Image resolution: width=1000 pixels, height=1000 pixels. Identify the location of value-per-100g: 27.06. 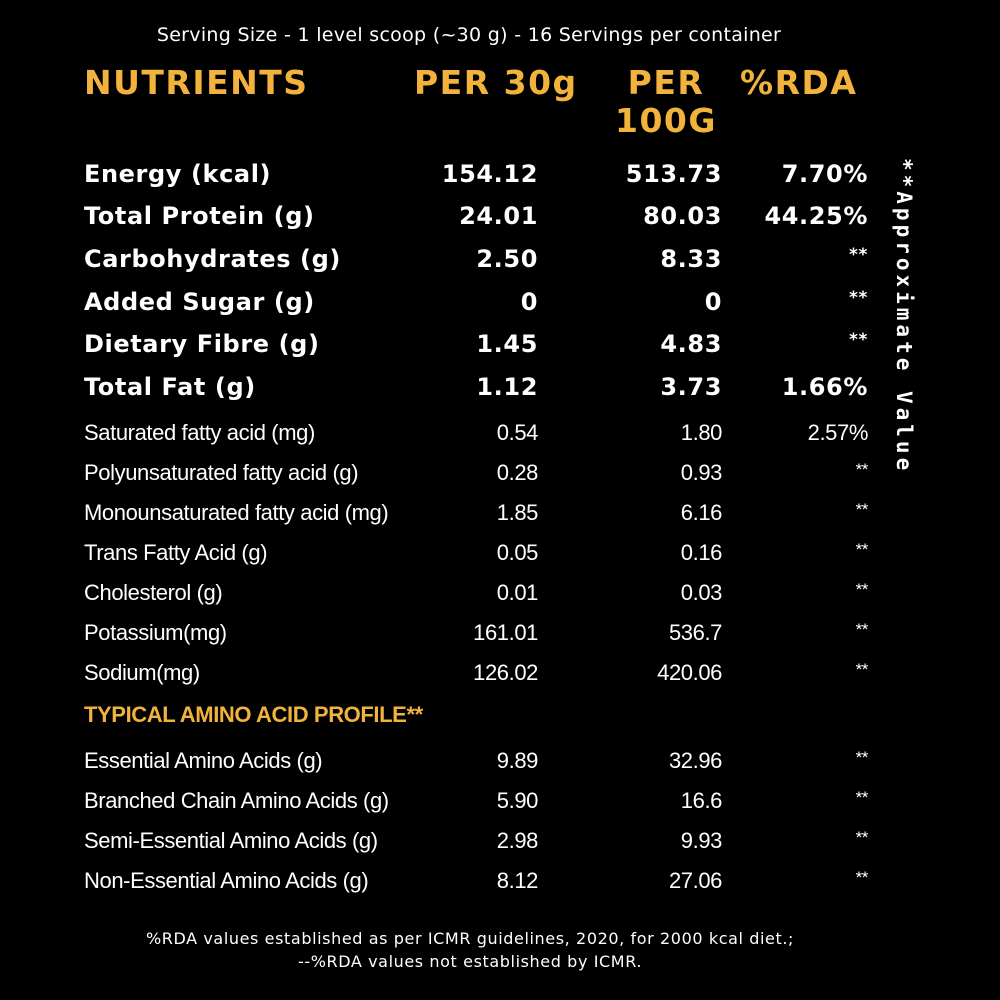
(695, 880).